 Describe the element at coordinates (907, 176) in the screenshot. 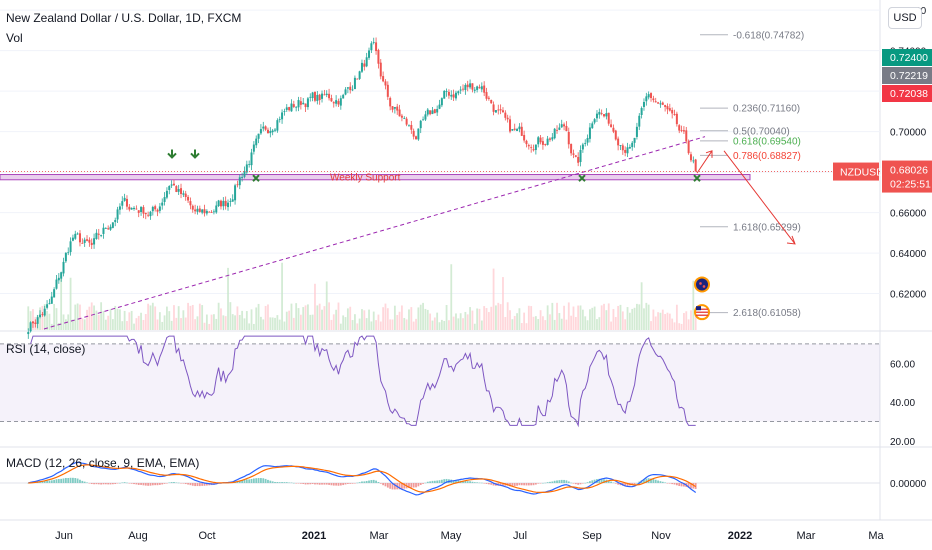

I see `current-price-badge` at that location.